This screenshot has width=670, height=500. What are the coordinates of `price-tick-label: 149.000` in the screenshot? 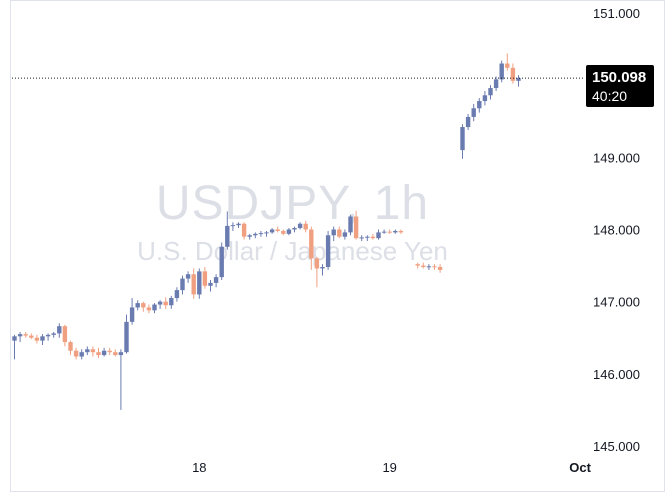 It's located at (616, 157).